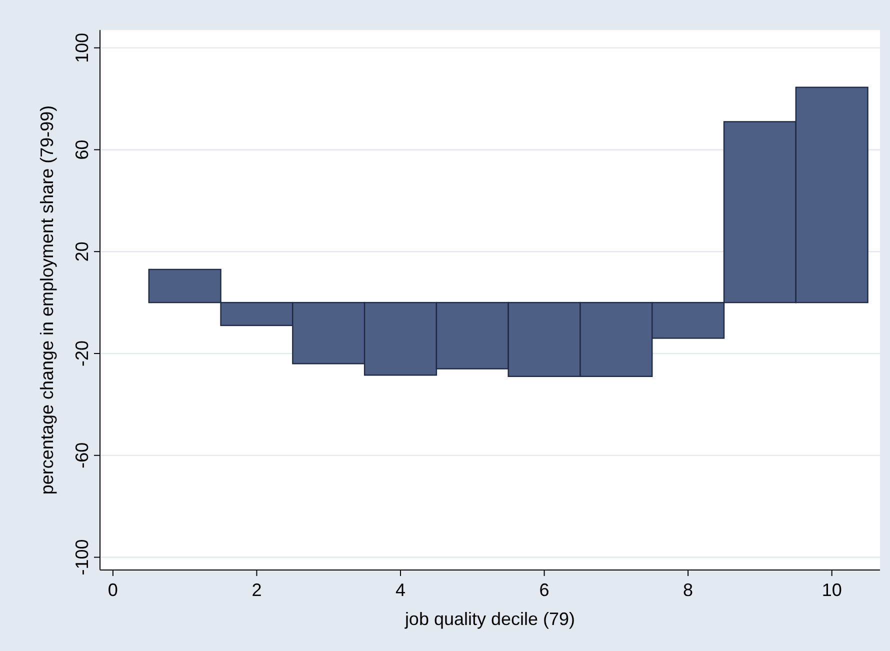 This screenshot has width=890, height=651. I want to click on y-tick-label: -100, so click(82, 557).